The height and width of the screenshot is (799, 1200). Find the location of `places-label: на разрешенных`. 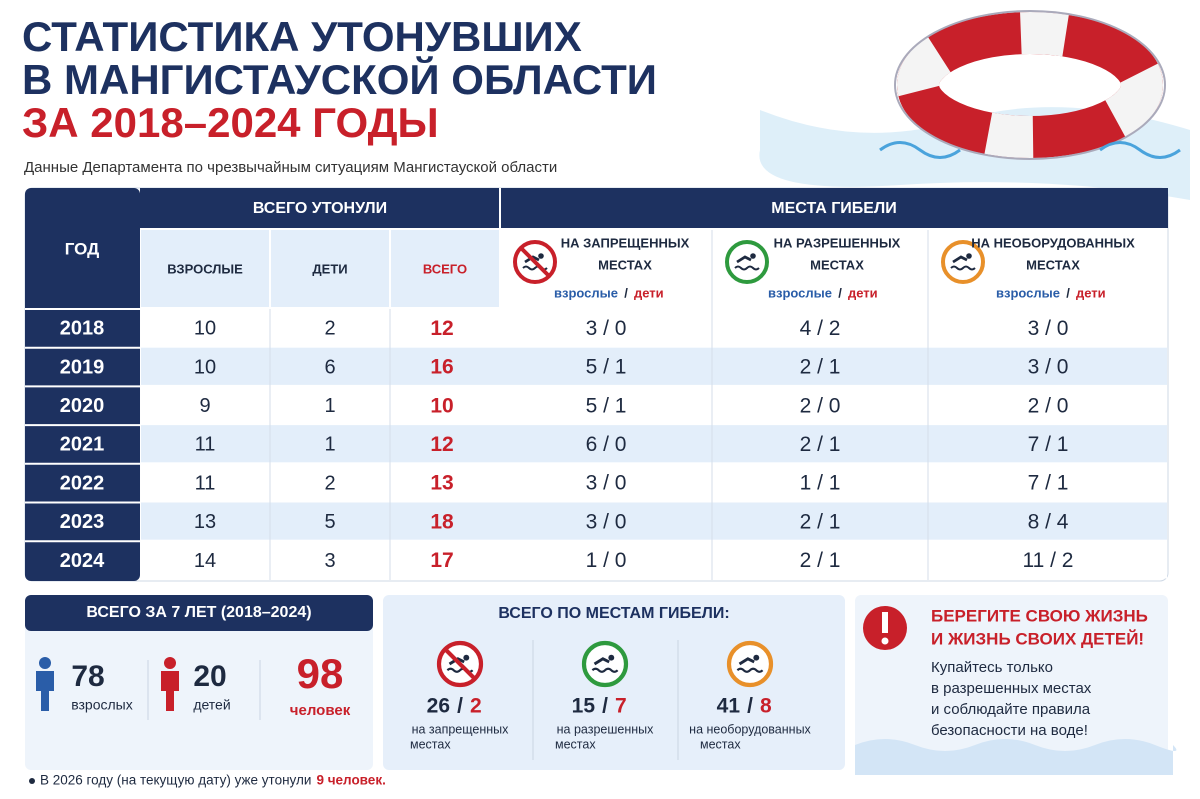

places-label: на разрешенных is located at coordinates (605, 729).